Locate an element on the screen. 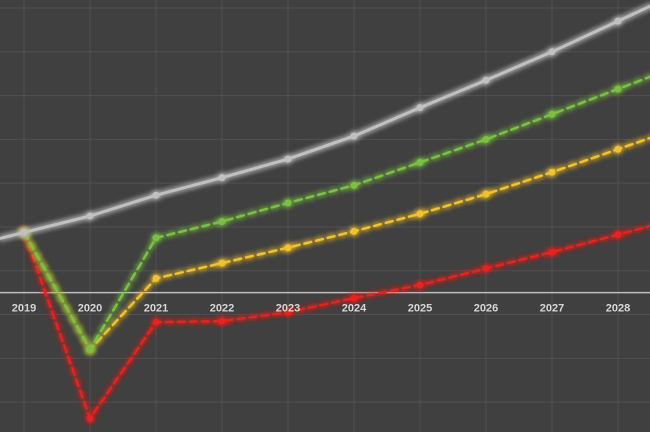  x-tick-label: 2020 is located at coordinates (90, 309).